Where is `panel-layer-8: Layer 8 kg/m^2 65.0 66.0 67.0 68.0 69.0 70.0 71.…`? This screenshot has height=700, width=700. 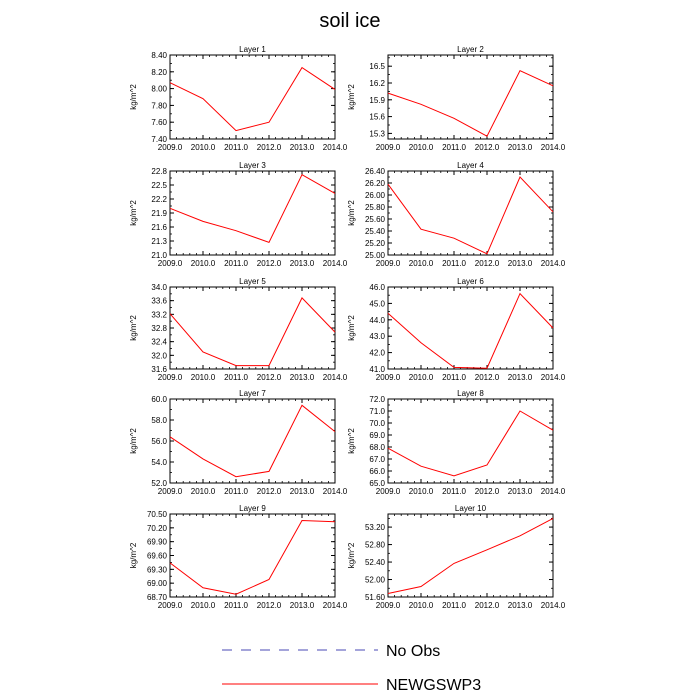
panel-layer-8: Layer 8 kg/m^2 65.0 66.0 67.0 68.0 69.0 70.0 71.… is located at coordinates (456, 442).